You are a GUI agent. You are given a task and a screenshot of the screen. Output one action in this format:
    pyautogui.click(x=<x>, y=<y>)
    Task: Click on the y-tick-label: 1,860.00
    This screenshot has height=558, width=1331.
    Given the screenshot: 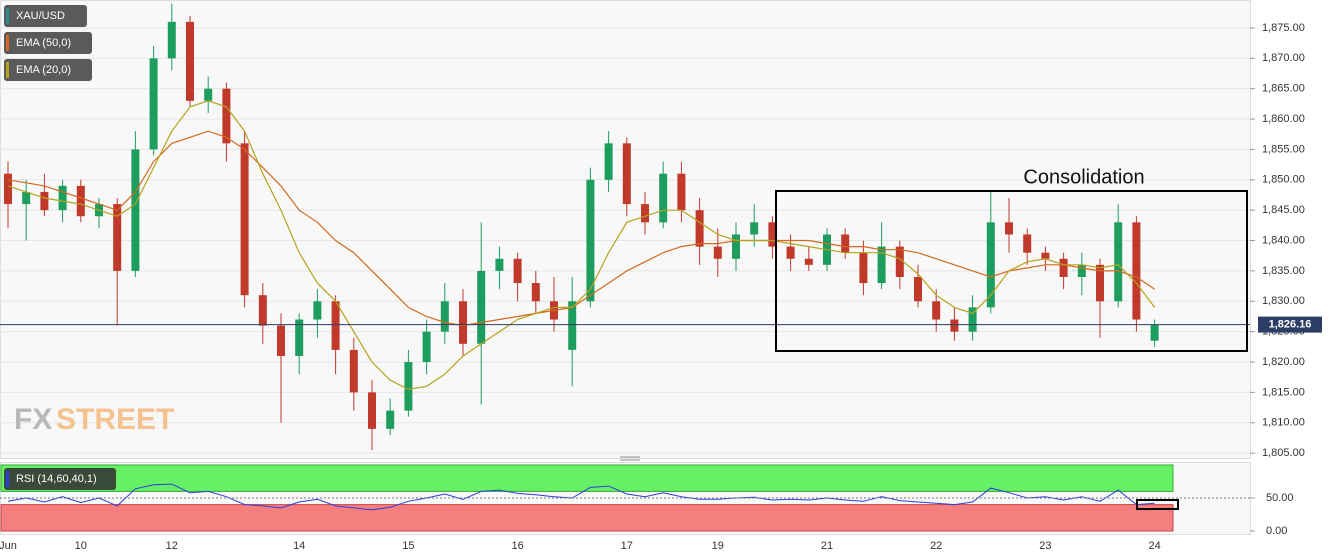 What is the action you would take?
    pyautogui.click(x=1283, y=119)
    